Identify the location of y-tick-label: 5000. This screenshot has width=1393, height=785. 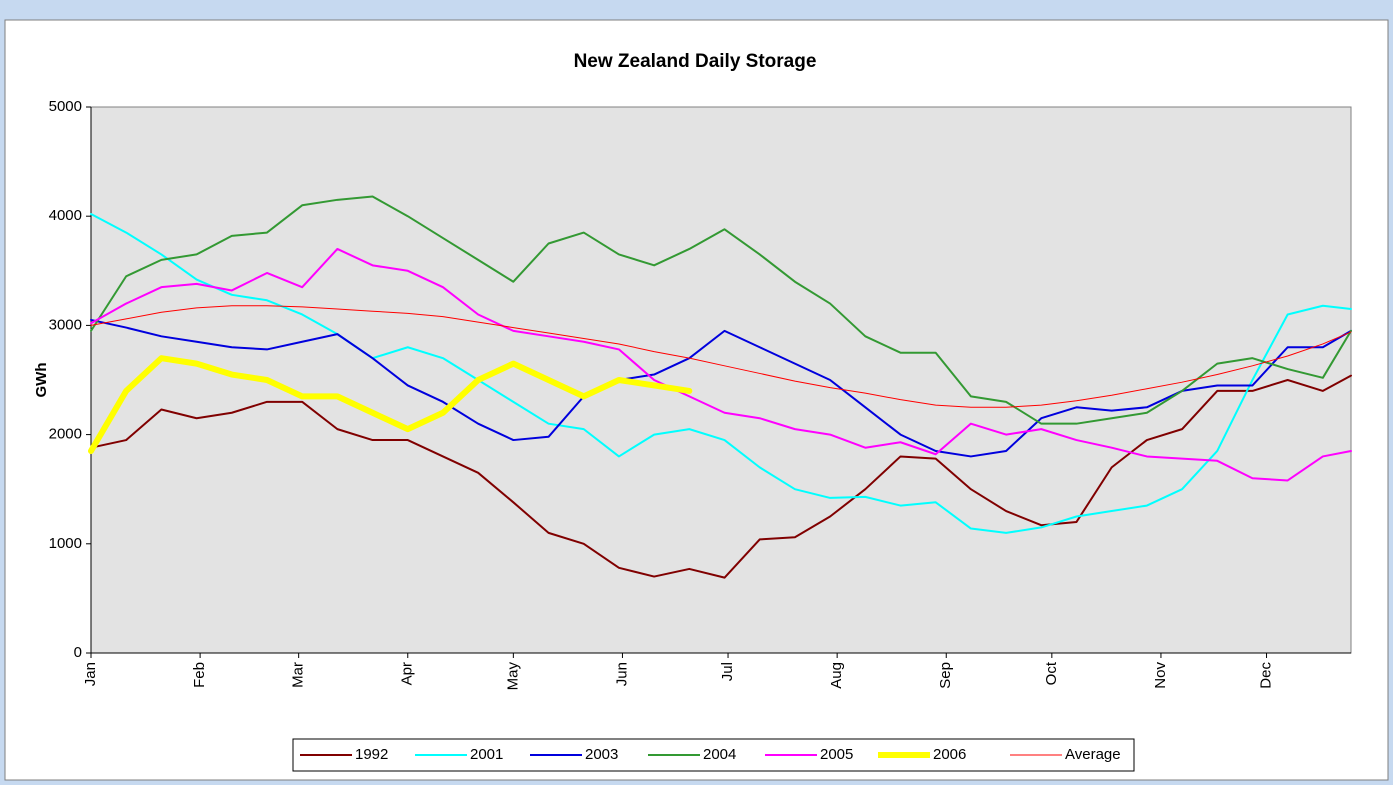
(65, 106).